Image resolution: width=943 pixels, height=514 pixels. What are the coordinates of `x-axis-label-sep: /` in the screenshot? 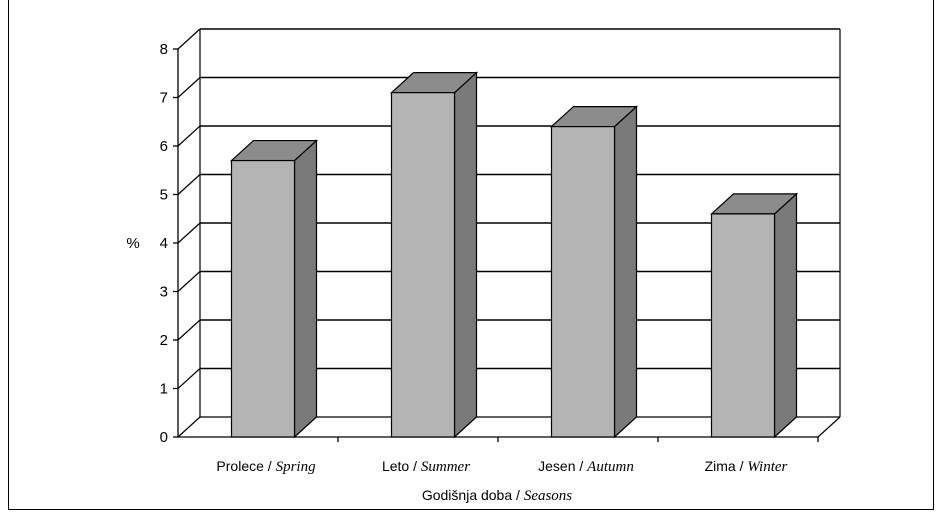 It's located at (518, 495).